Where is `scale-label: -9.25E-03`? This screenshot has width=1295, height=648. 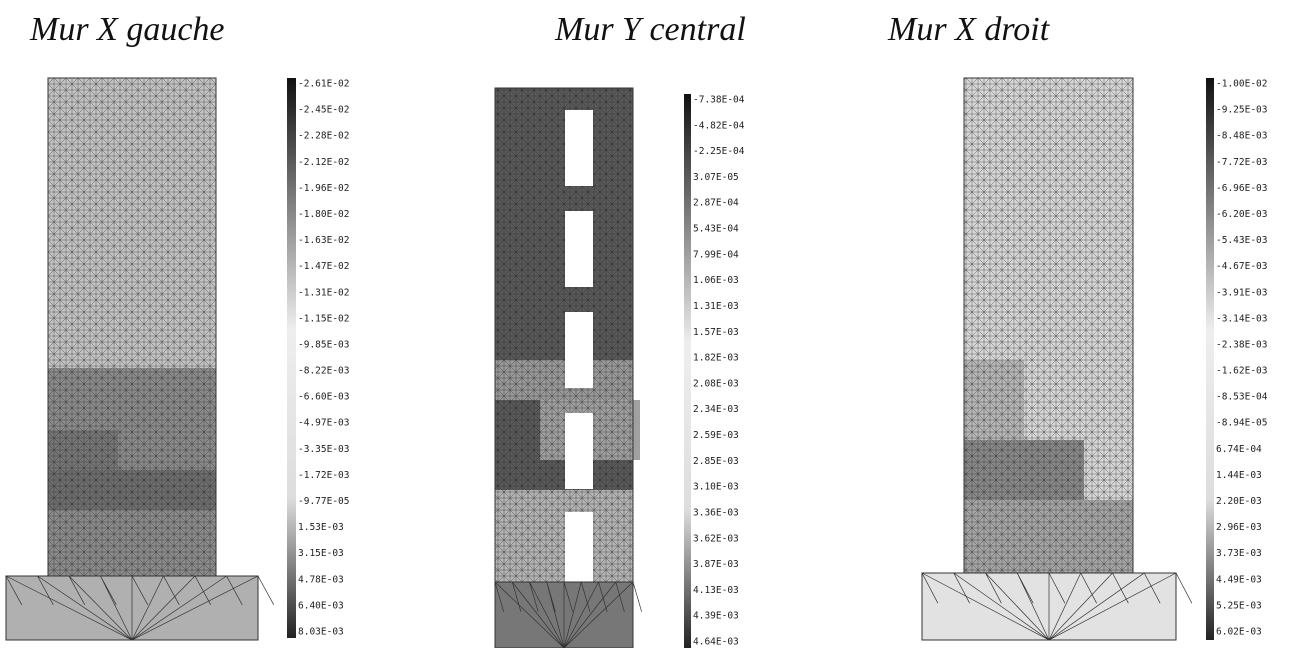 scale-label: -9.25E-03 is located at coordinates (1241, 110).